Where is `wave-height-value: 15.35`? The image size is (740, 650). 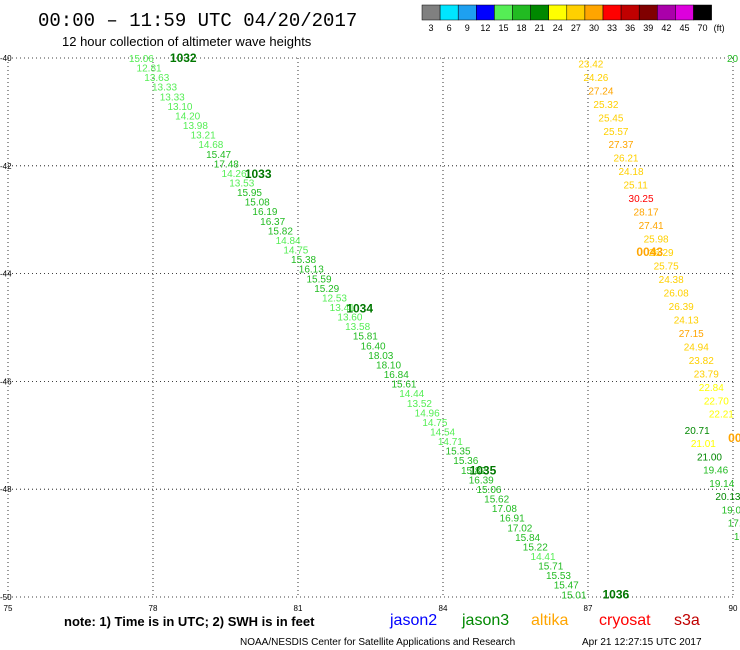
wave-height-value: 15.35 is located at coordinates (458, 452).